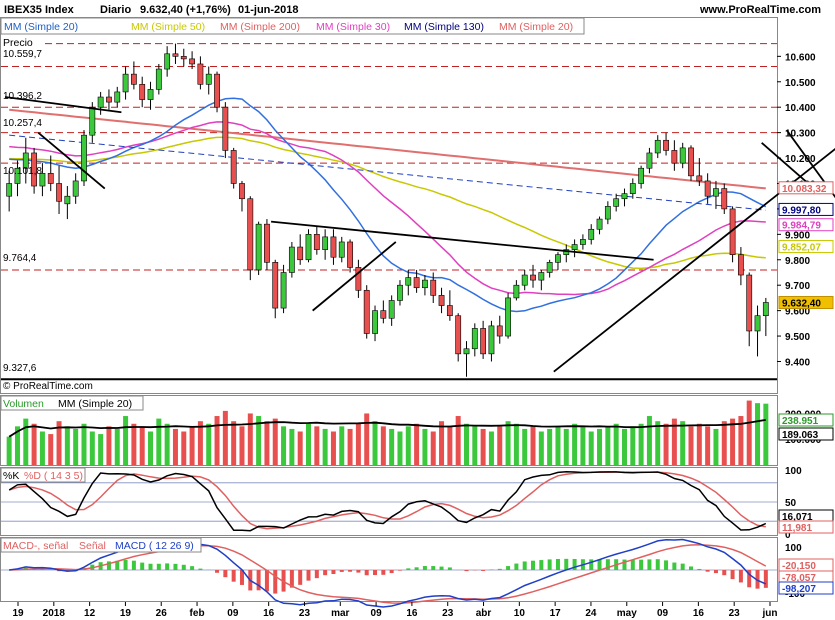  What do you see at coordinates (799, 578) in the screenshot?
I see `value-tag-text: -78,057` at bounding box center [799, 578].